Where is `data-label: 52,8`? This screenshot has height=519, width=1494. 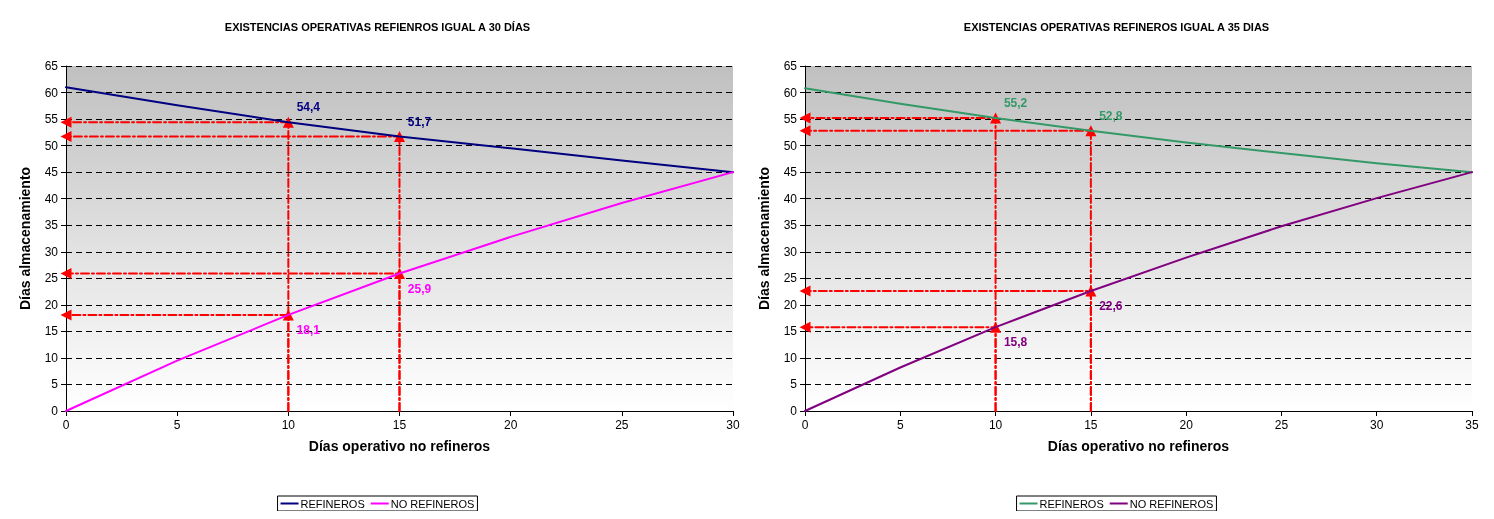
data-label: 52,8 is located at coordinates (1111, 115).